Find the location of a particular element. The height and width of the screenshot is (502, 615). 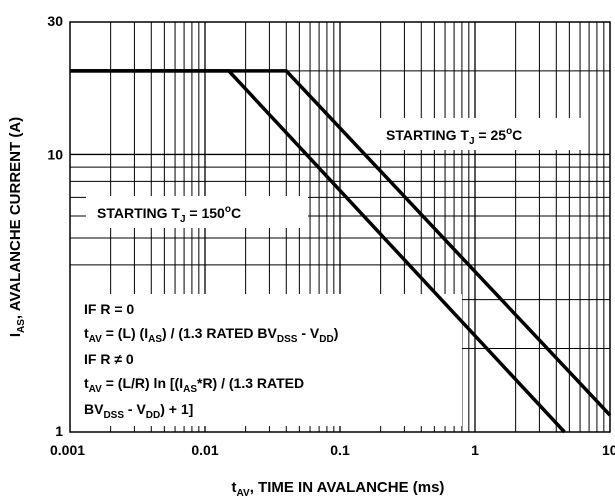

x-tick-label: 0.1 is located at coordinates (340, 450).